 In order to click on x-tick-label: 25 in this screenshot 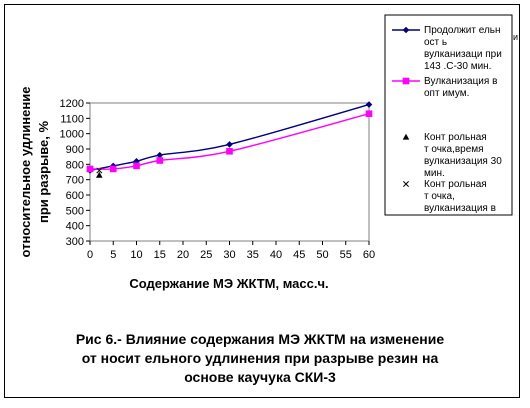, I will do `click(206, 255)`.